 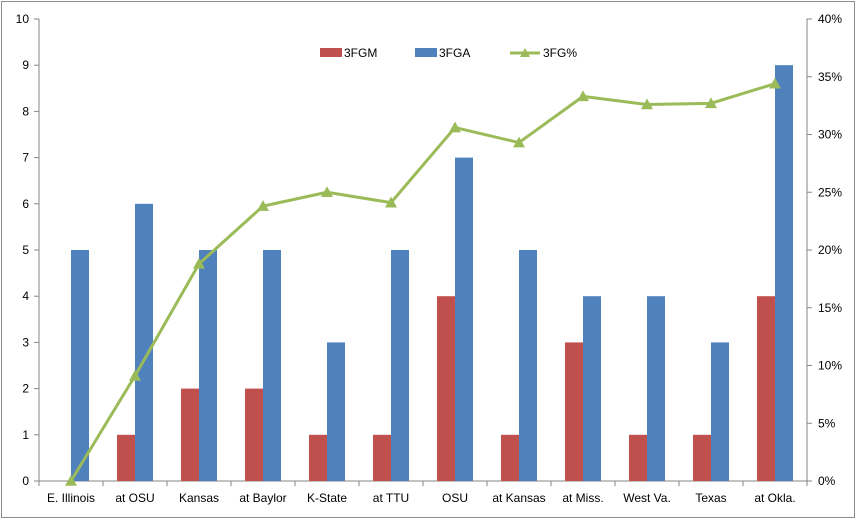 I want to click on legend-label: 3FGM, so click(x=360, y=53).